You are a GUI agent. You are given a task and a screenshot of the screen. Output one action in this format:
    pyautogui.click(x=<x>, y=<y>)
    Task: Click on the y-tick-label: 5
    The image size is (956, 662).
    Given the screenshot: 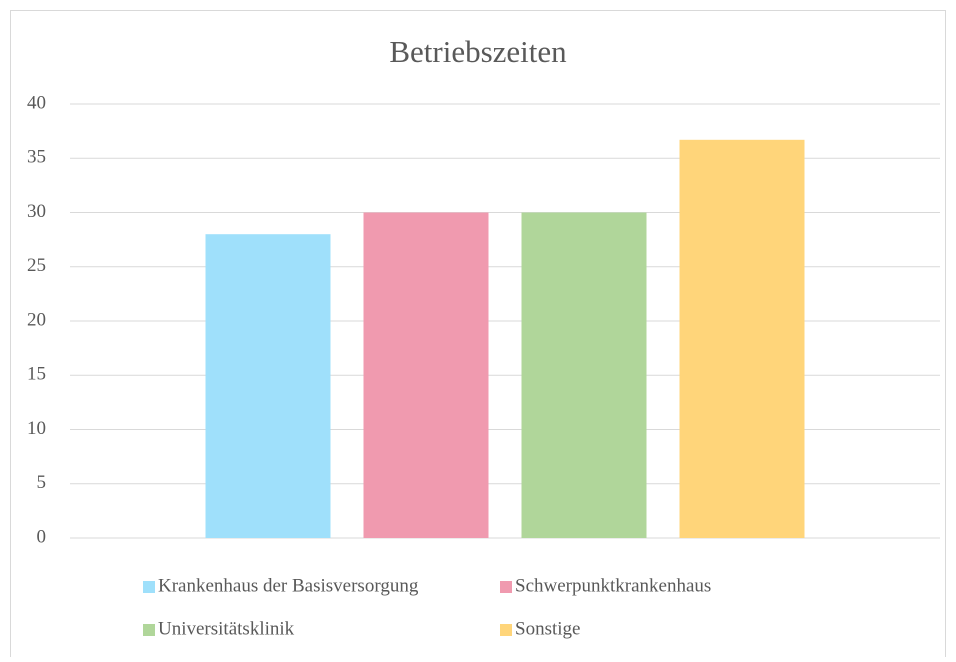 What is the action you would take?
    pyautogui.click(x=42, y=482)
    